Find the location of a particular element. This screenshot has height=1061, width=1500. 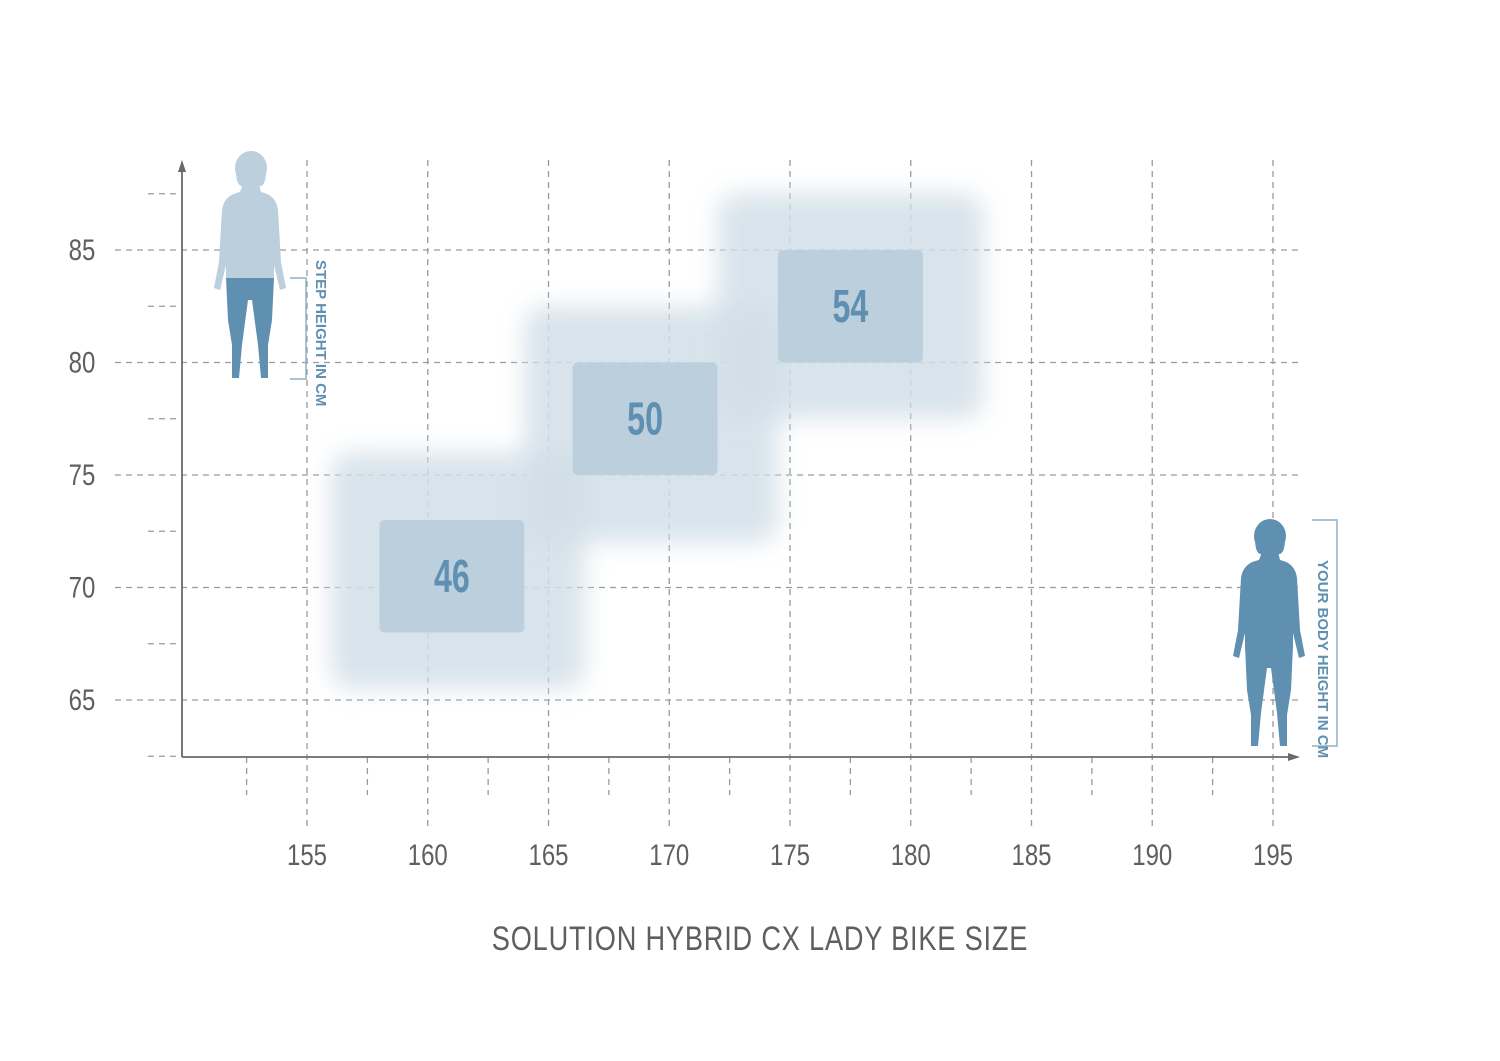

x-tick-label: 165 is located at coordinates (548, 854).